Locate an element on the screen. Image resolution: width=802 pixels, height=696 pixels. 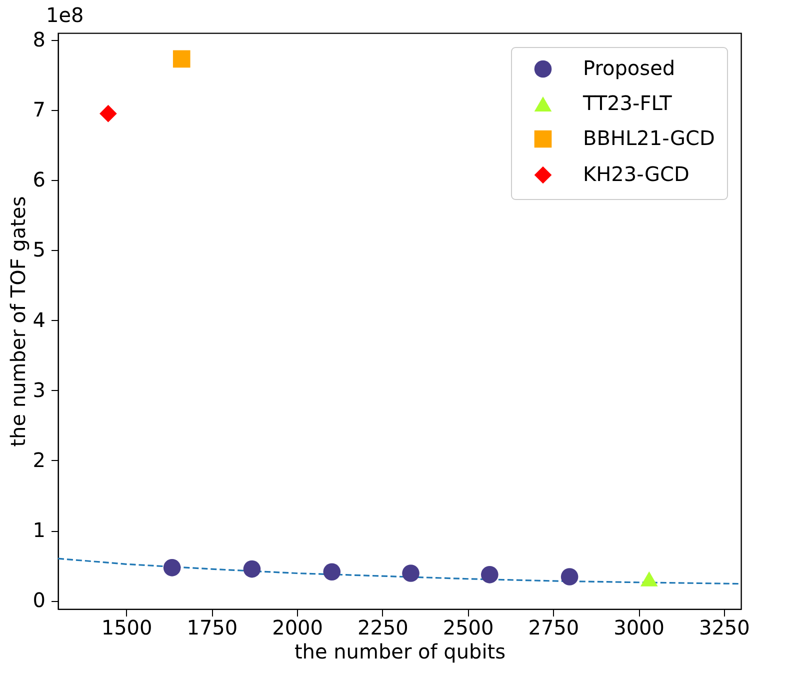
y-tick-label: 4 is located at coordinates (39, 320).